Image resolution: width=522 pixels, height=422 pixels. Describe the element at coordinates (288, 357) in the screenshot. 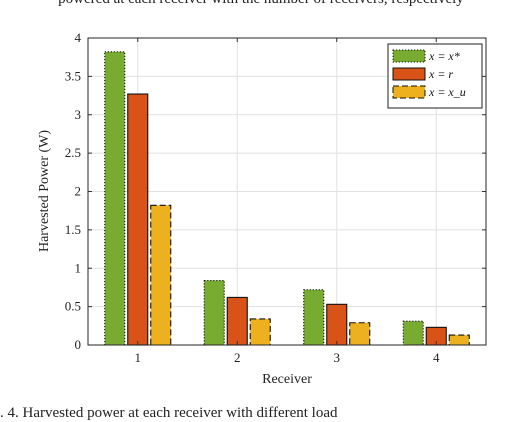

I see `x-tick-labels: 1 2 3 4` at that location.